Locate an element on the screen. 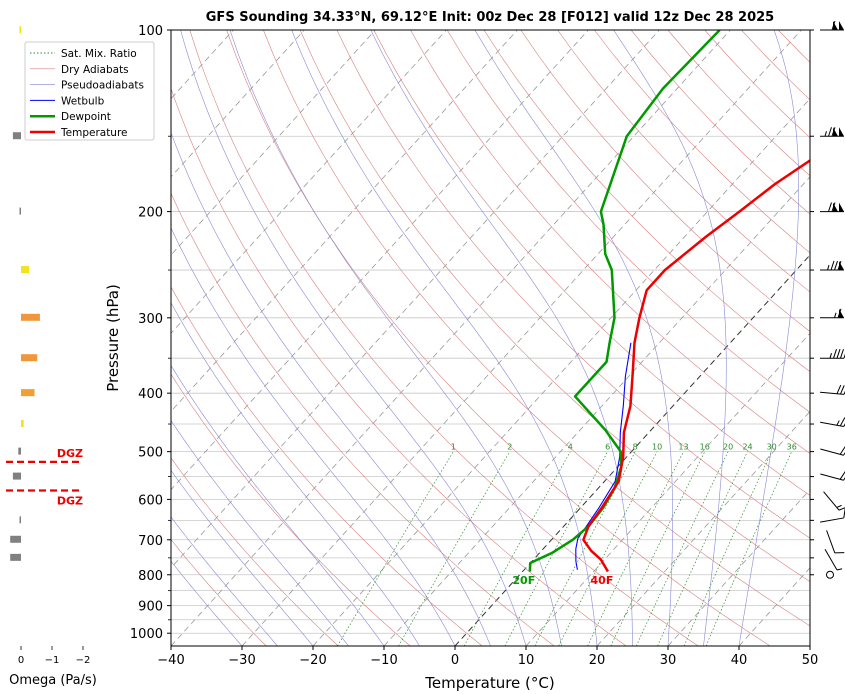 The width and height of the screenshot is (845, 694). y-tick-label: 900 is located at coordinates (150, 607).